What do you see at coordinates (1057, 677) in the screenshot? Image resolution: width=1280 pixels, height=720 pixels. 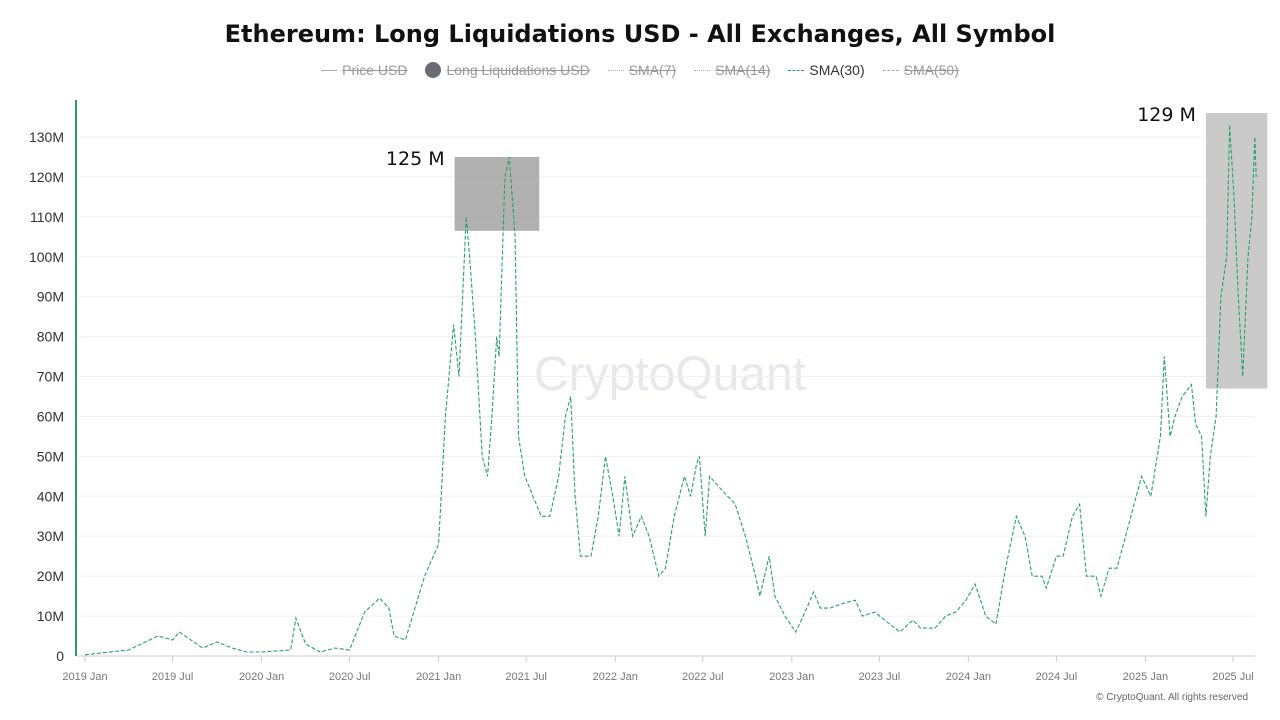 I see `x-tick-label: 2024 Jul` at bounding box center [1057, 677].